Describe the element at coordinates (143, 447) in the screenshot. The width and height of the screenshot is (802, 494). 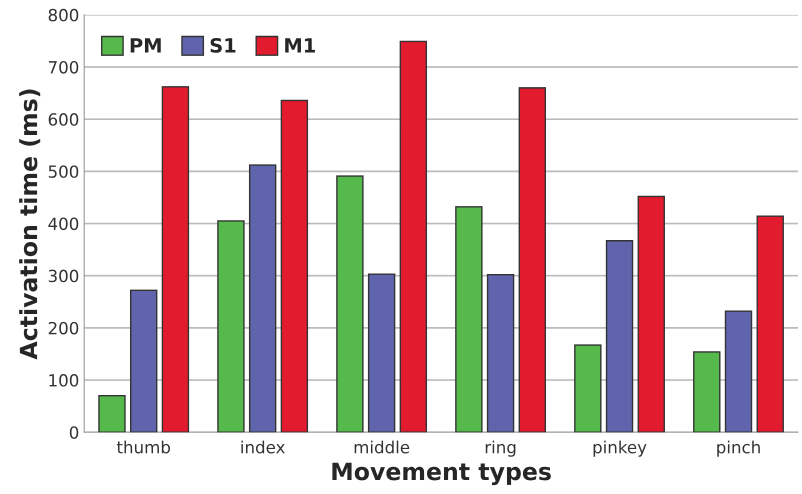
I see `x-tick-label: thumb` at that location.